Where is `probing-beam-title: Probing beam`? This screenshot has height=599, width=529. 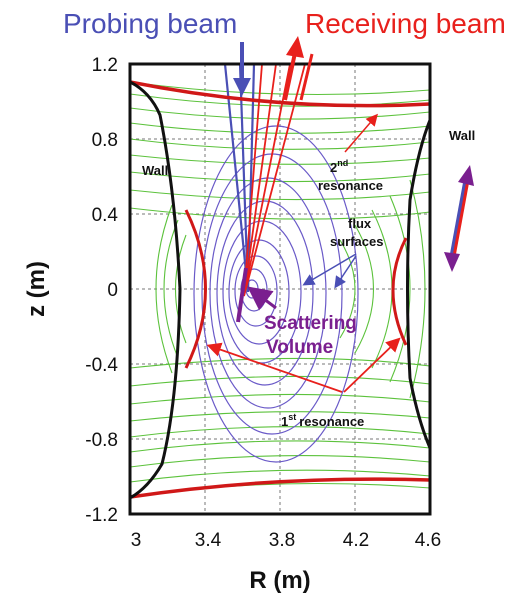
probing-beam-title: Probing beam is located at coordinates (150, 23).